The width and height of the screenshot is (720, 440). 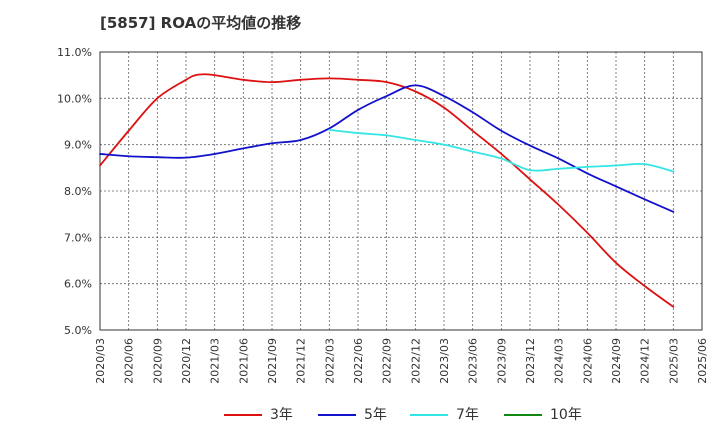 What do you see at coordinates (523, 415) in the screenshot?
I see `legend-swatch-10y` at bounding box center [523, 415].